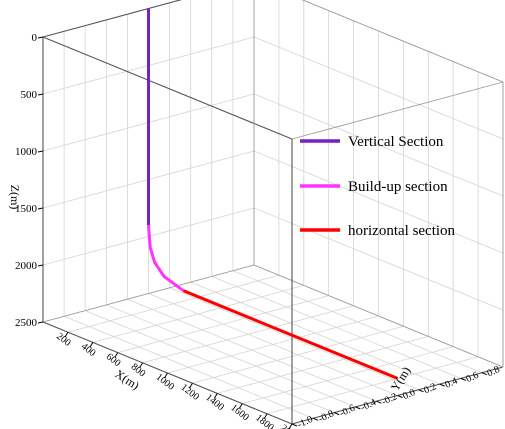 This screenshot has width=505, height=429. I want to click on legend-label-horizontal: horizontal section, so click(402, 231).